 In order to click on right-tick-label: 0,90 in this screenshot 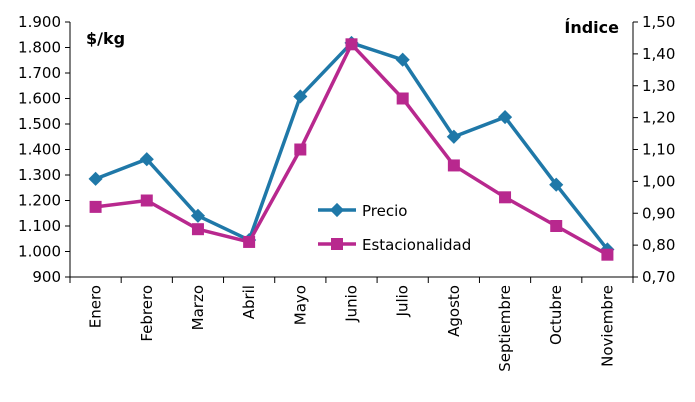, I will do `click(658, 213)`.